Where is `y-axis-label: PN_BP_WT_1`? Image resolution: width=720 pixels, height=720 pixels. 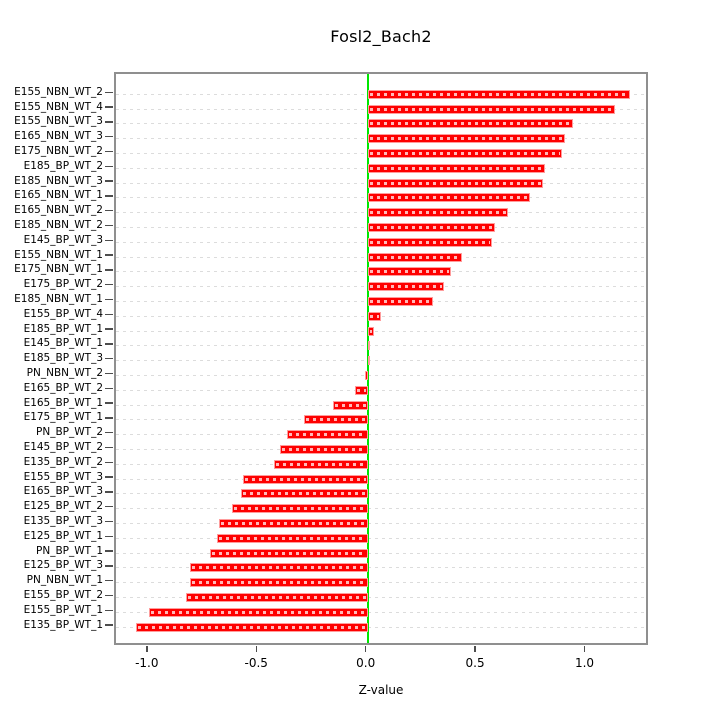 y-axis-label: PN_BP_WT_1 is located at coordinates (69, 550).